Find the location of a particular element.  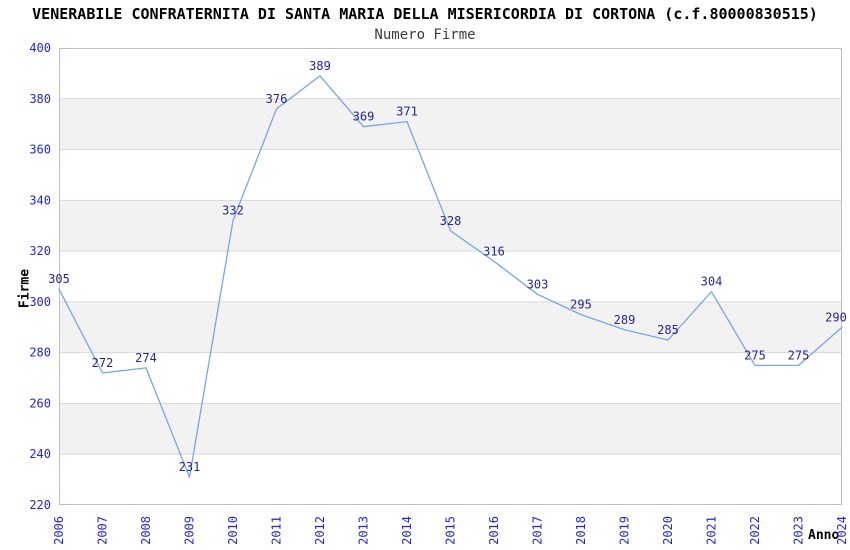

data-point-label: 295 is located at coordinates (581, 305).